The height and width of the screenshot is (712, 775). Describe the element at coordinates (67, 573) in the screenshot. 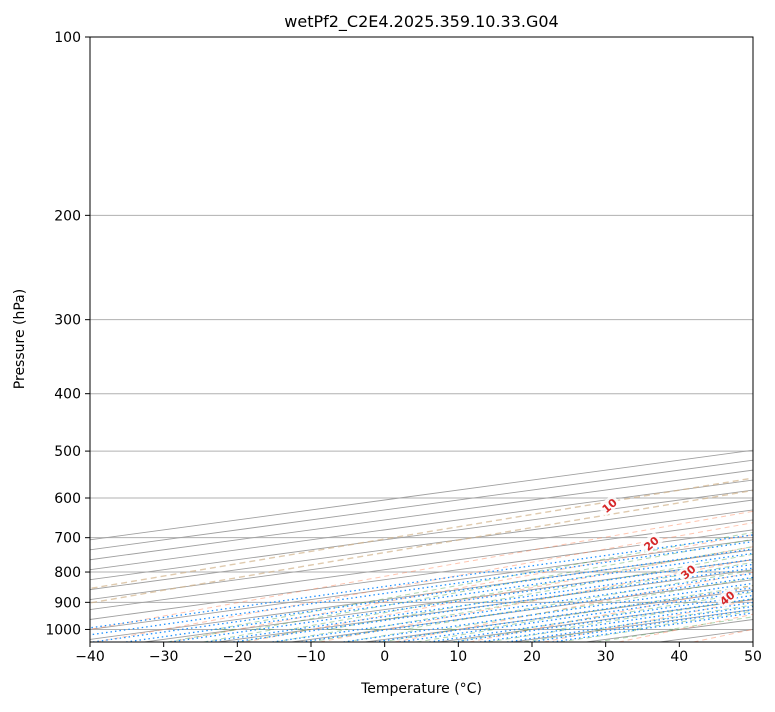

I see `y-tick-label: 800` at that location.